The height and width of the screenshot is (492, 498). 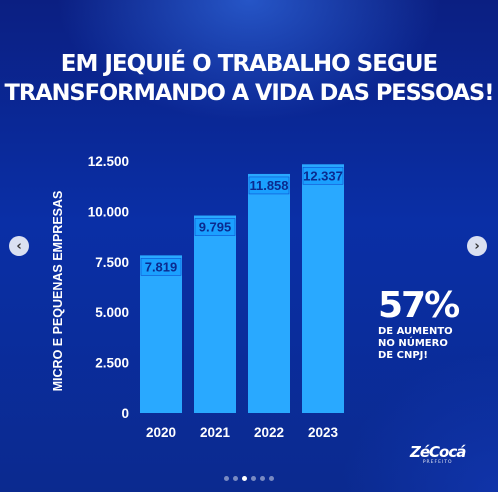 I want to click on x-tick-label: 2021, so click(x=215, y=432).